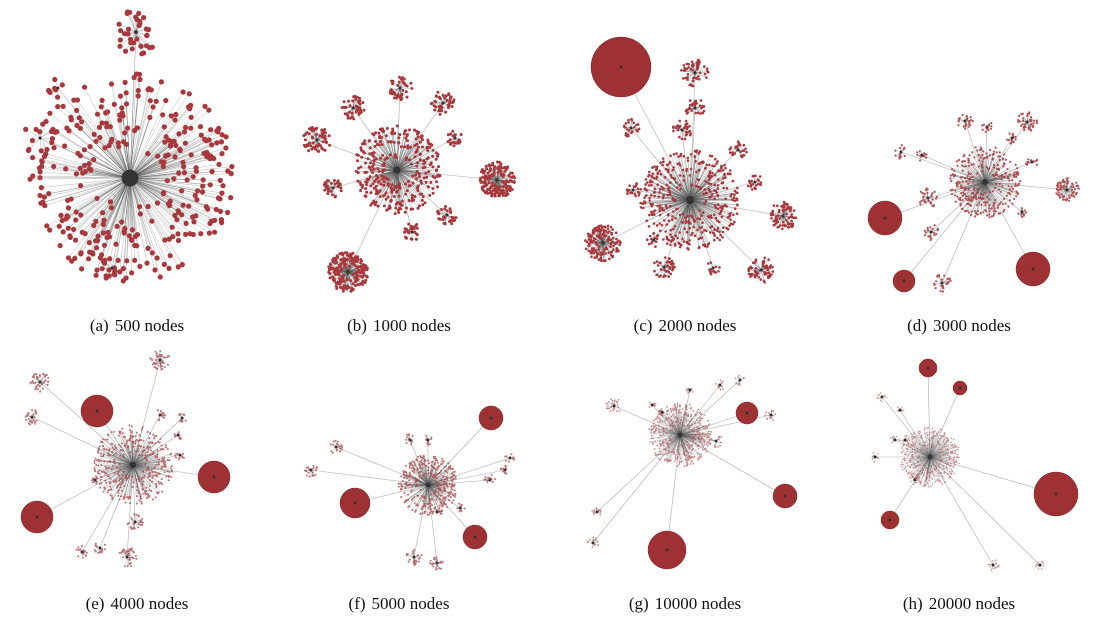 Image resolution: width=1096 pixels, height=631 pixels. I want to click on cluster-link, so click(638, 473).